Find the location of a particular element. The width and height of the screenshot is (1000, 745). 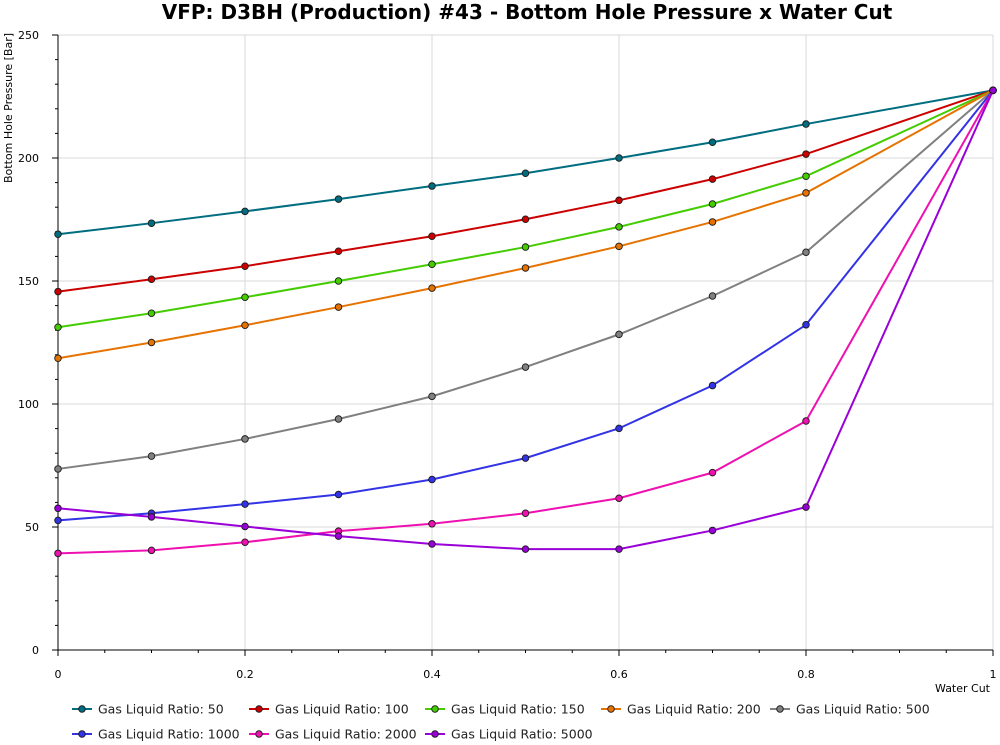

legend-item: Gas Liquid Ratio: 2000 is located at coordinates (333, 734).